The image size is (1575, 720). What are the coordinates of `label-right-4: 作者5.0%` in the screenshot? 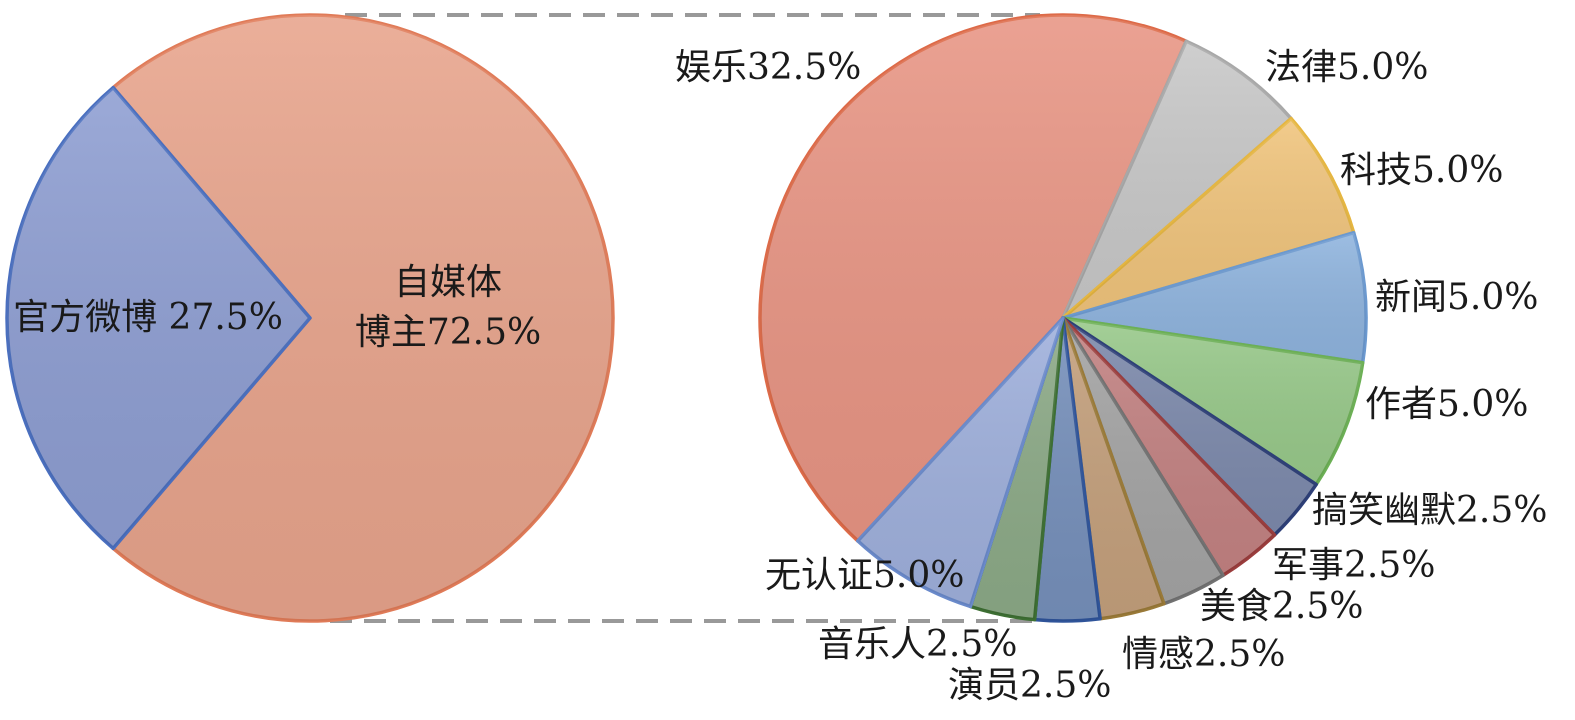 It's located at (1446, 404).